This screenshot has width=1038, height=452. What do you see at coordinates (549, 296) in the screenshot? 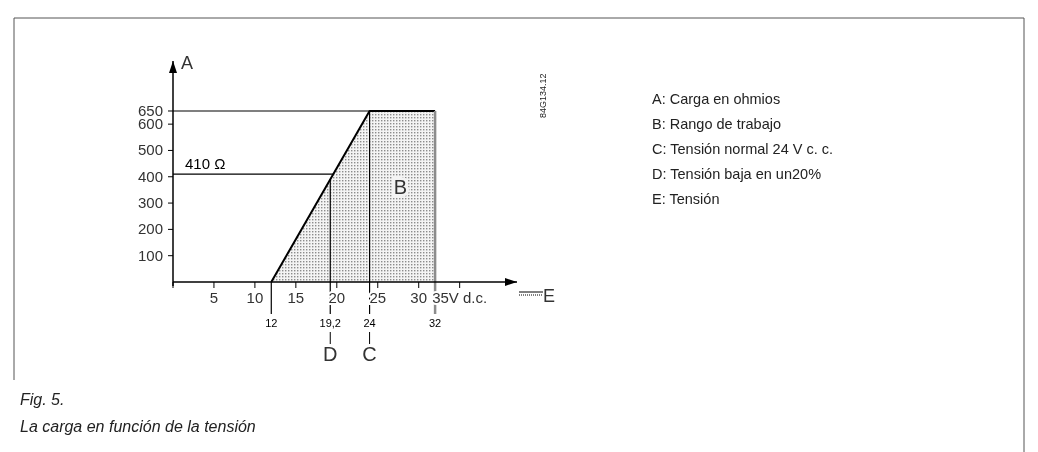
I see `x-axis-title: E` at bounding box center [549, 296].